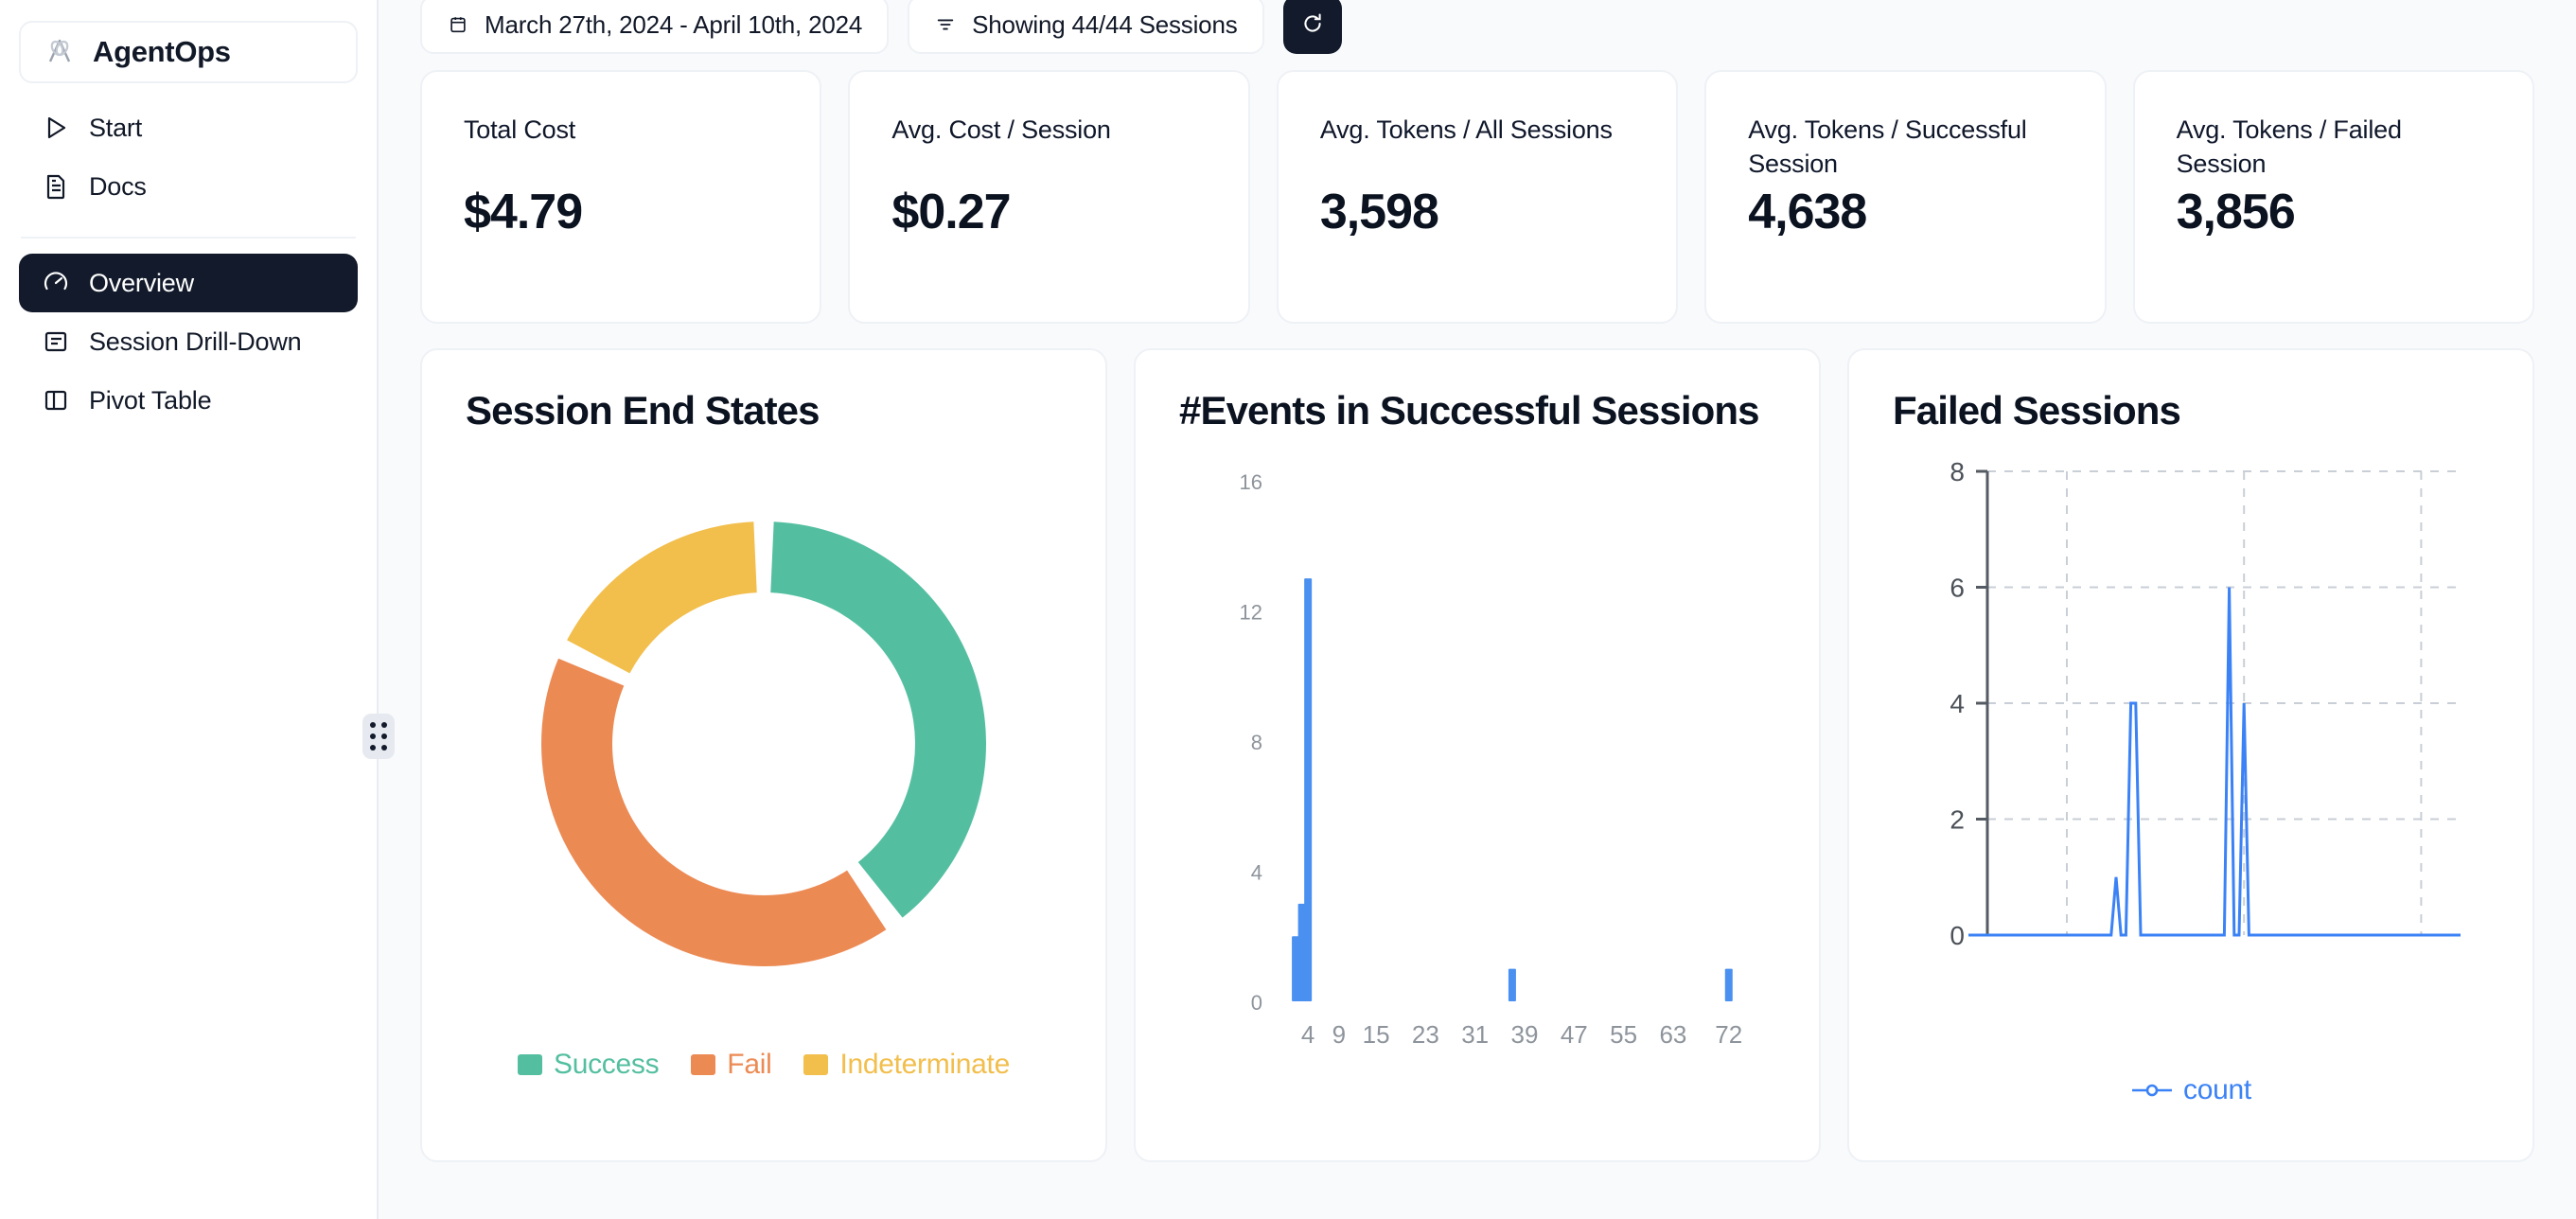 The height and width of the screenshot is (1219, 2576). Describe the element at coordinates (1105, 24) in the screenshot. I see `sessions-filter-label: Showing 44/44 Sessions` at that location.